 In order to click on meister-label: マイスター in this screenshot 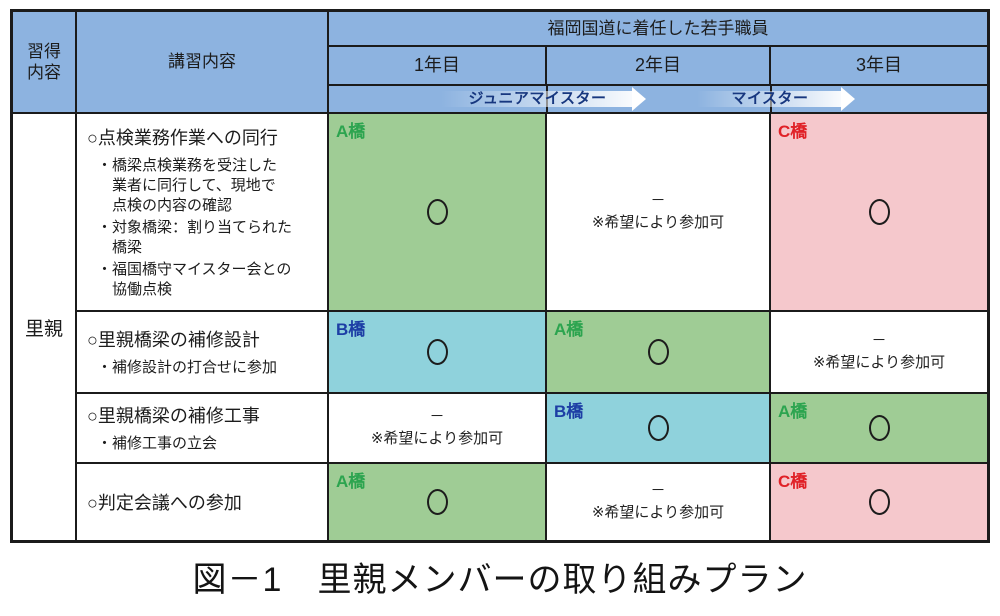, I will do `click(770, 98)`.